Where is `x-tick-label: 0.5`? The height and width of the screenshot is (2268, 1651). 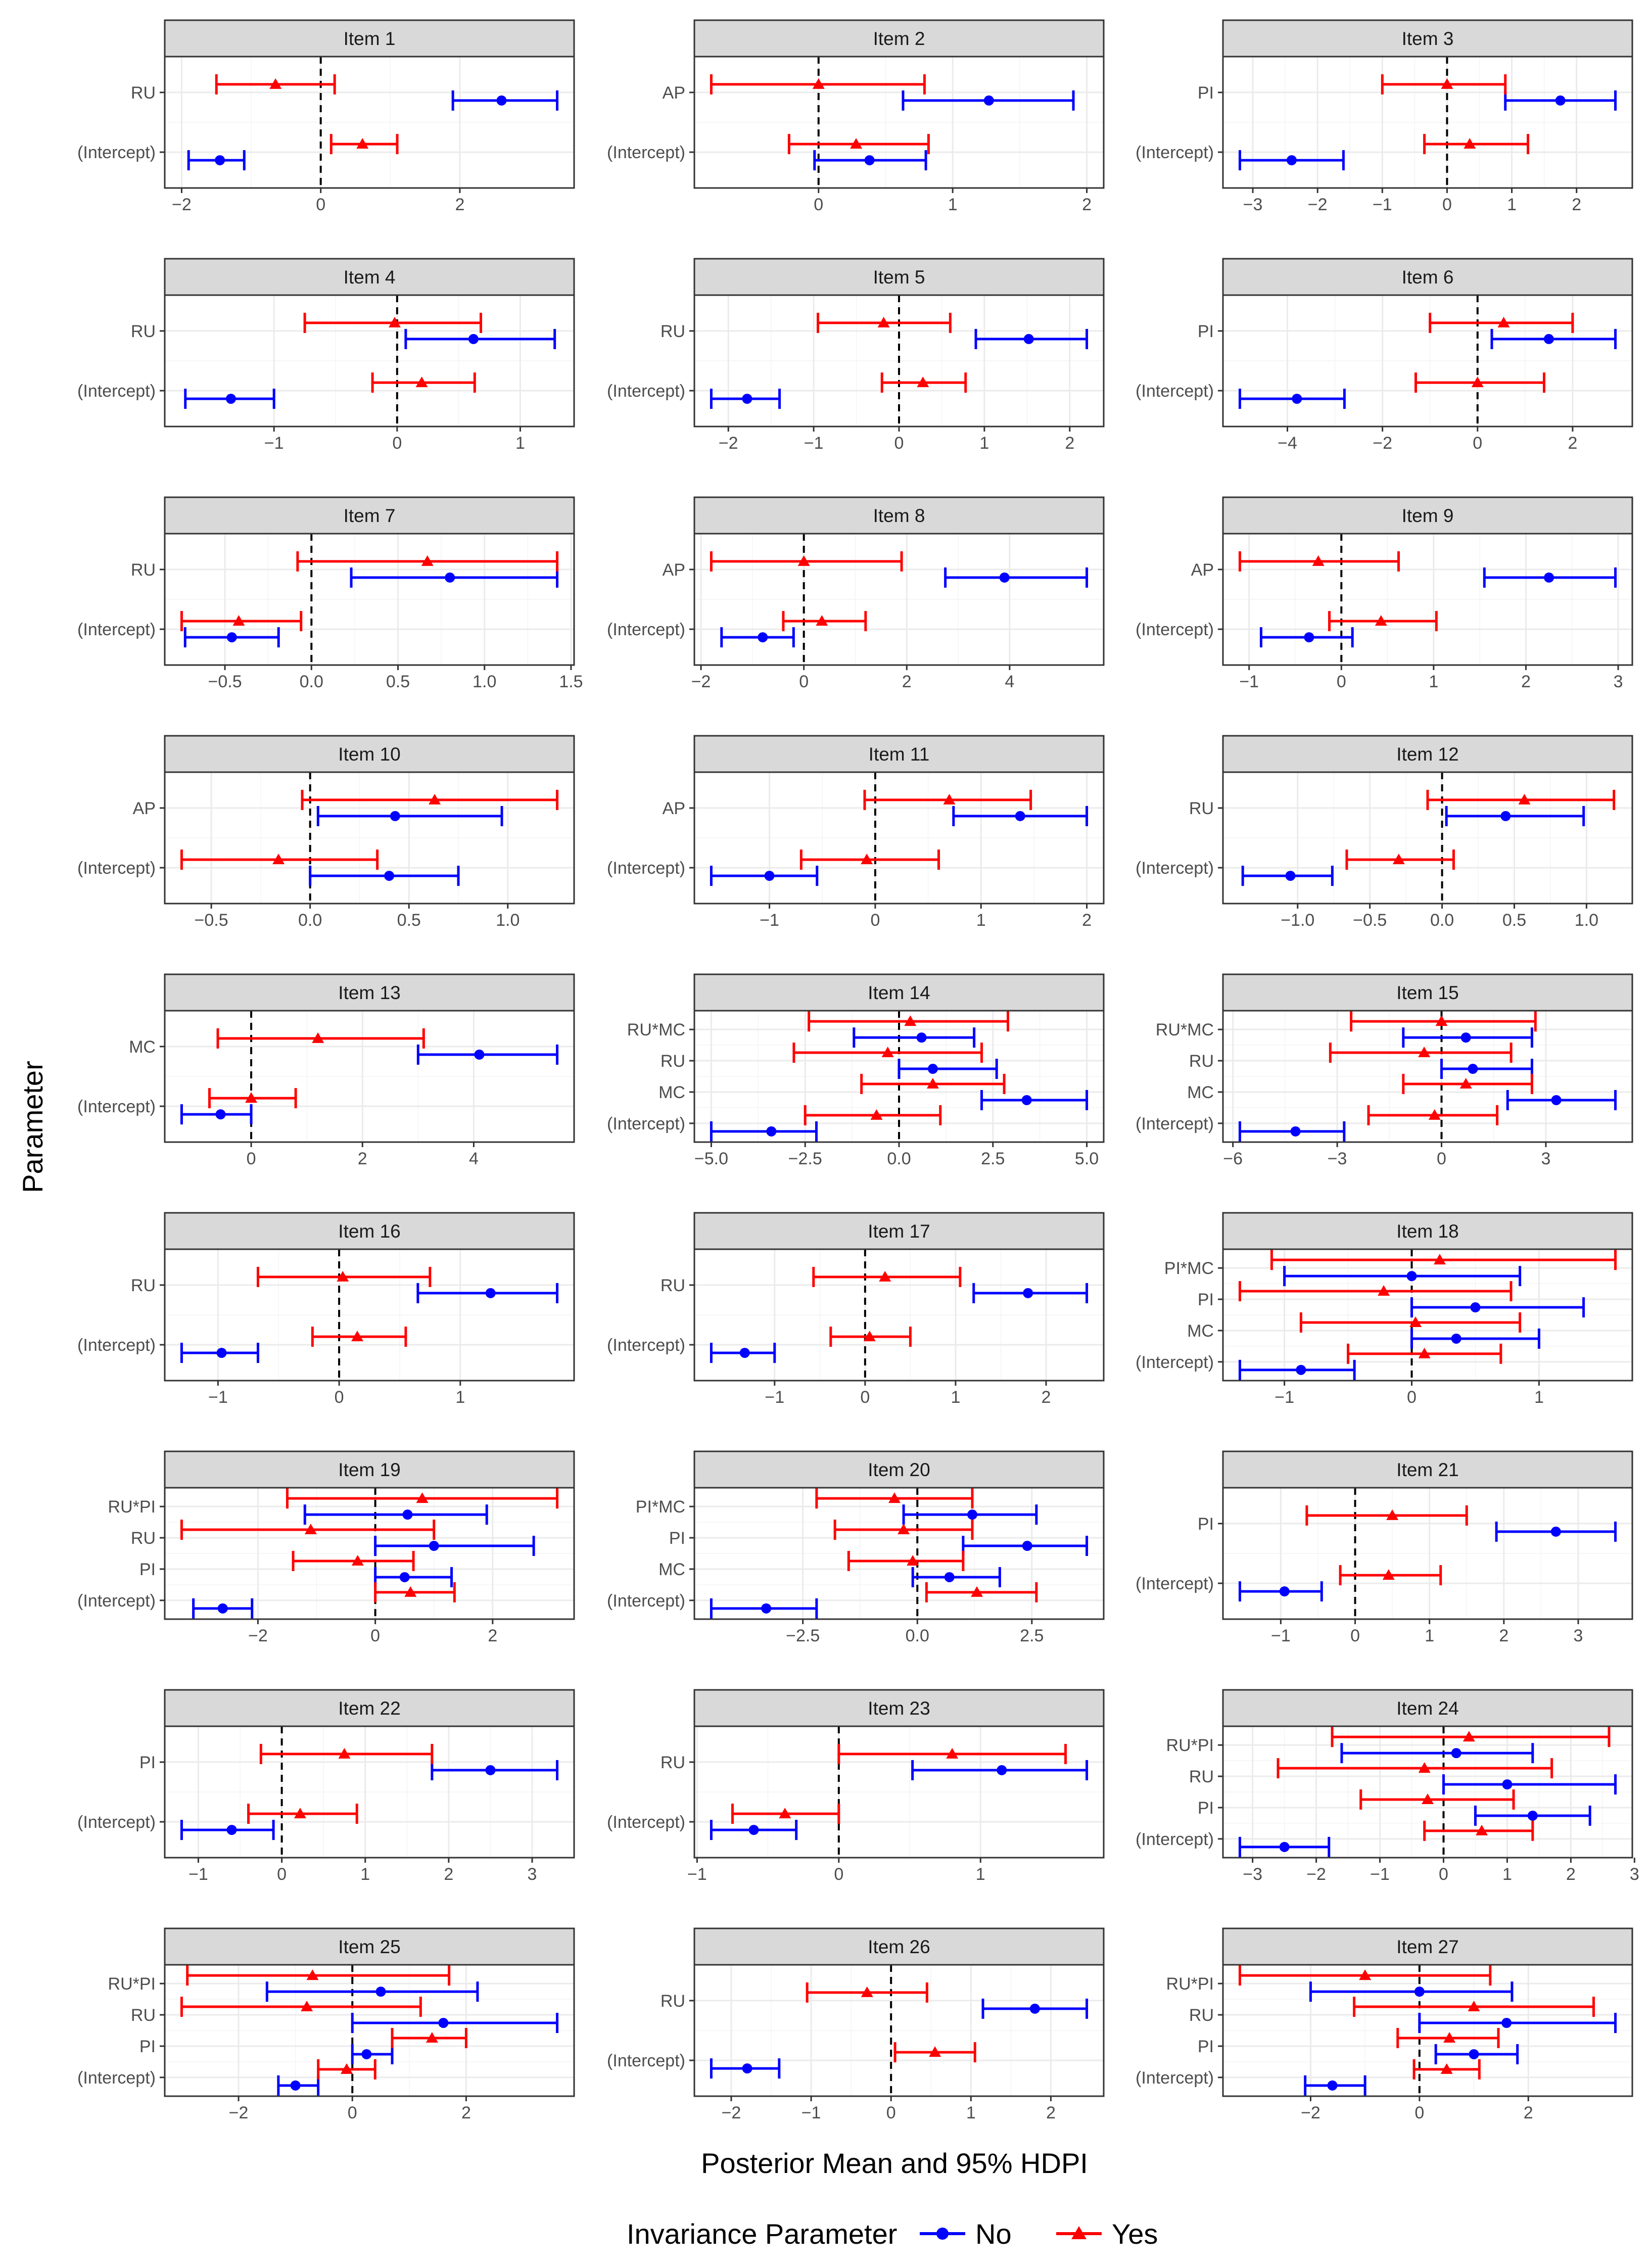 x-tick-label: 0.5 is located at coordinates (409, 920).